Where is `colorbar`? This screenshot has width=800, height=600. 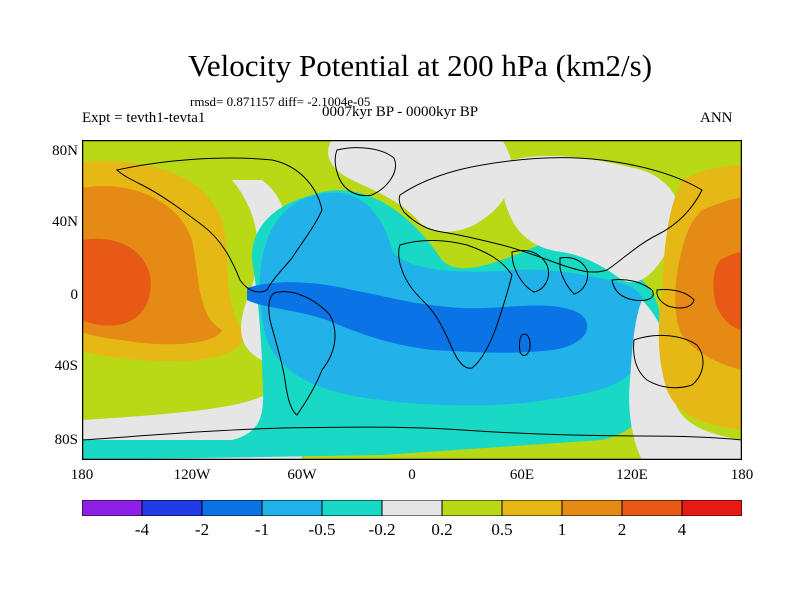
colorbar is located at coordinates (412, 508).